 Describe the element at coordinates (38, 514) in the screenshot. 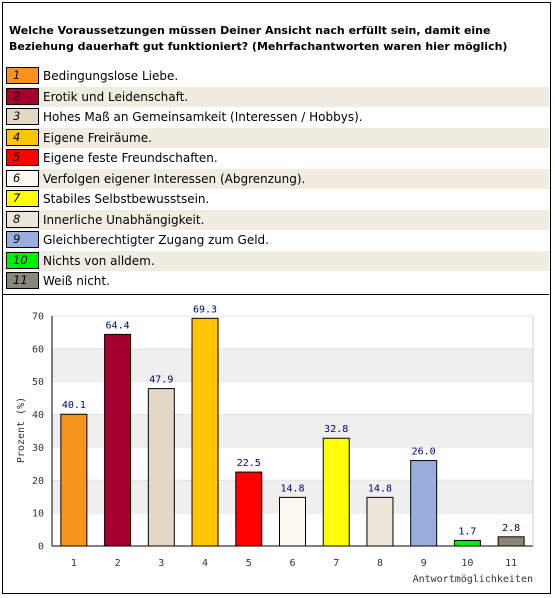

I see `y-tick-label: 10` at that location.